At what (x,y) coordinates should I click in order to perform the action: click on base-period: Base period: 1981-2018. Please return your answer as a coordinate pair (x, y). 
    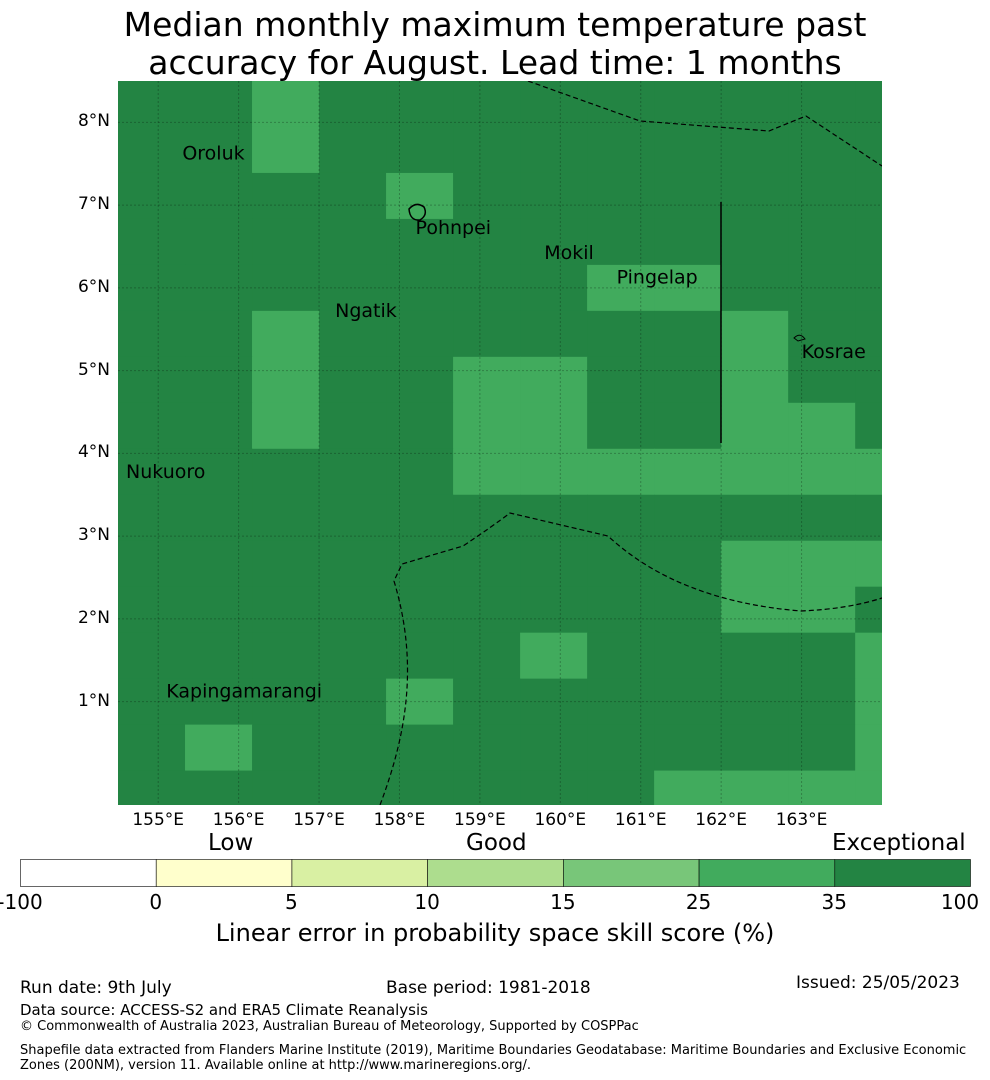
    Looking at the image, I should click on (488, 988).